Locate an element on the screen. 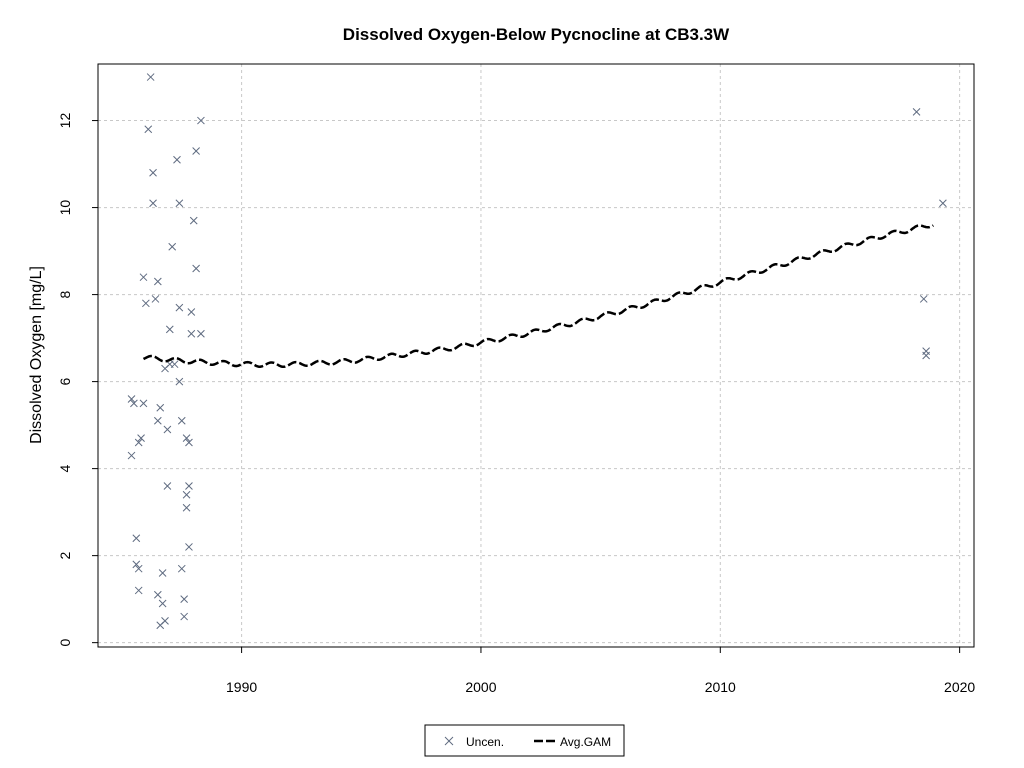 The image size is (1024, 768). y-tick-label: 6 is located at coordinates (65, 382).